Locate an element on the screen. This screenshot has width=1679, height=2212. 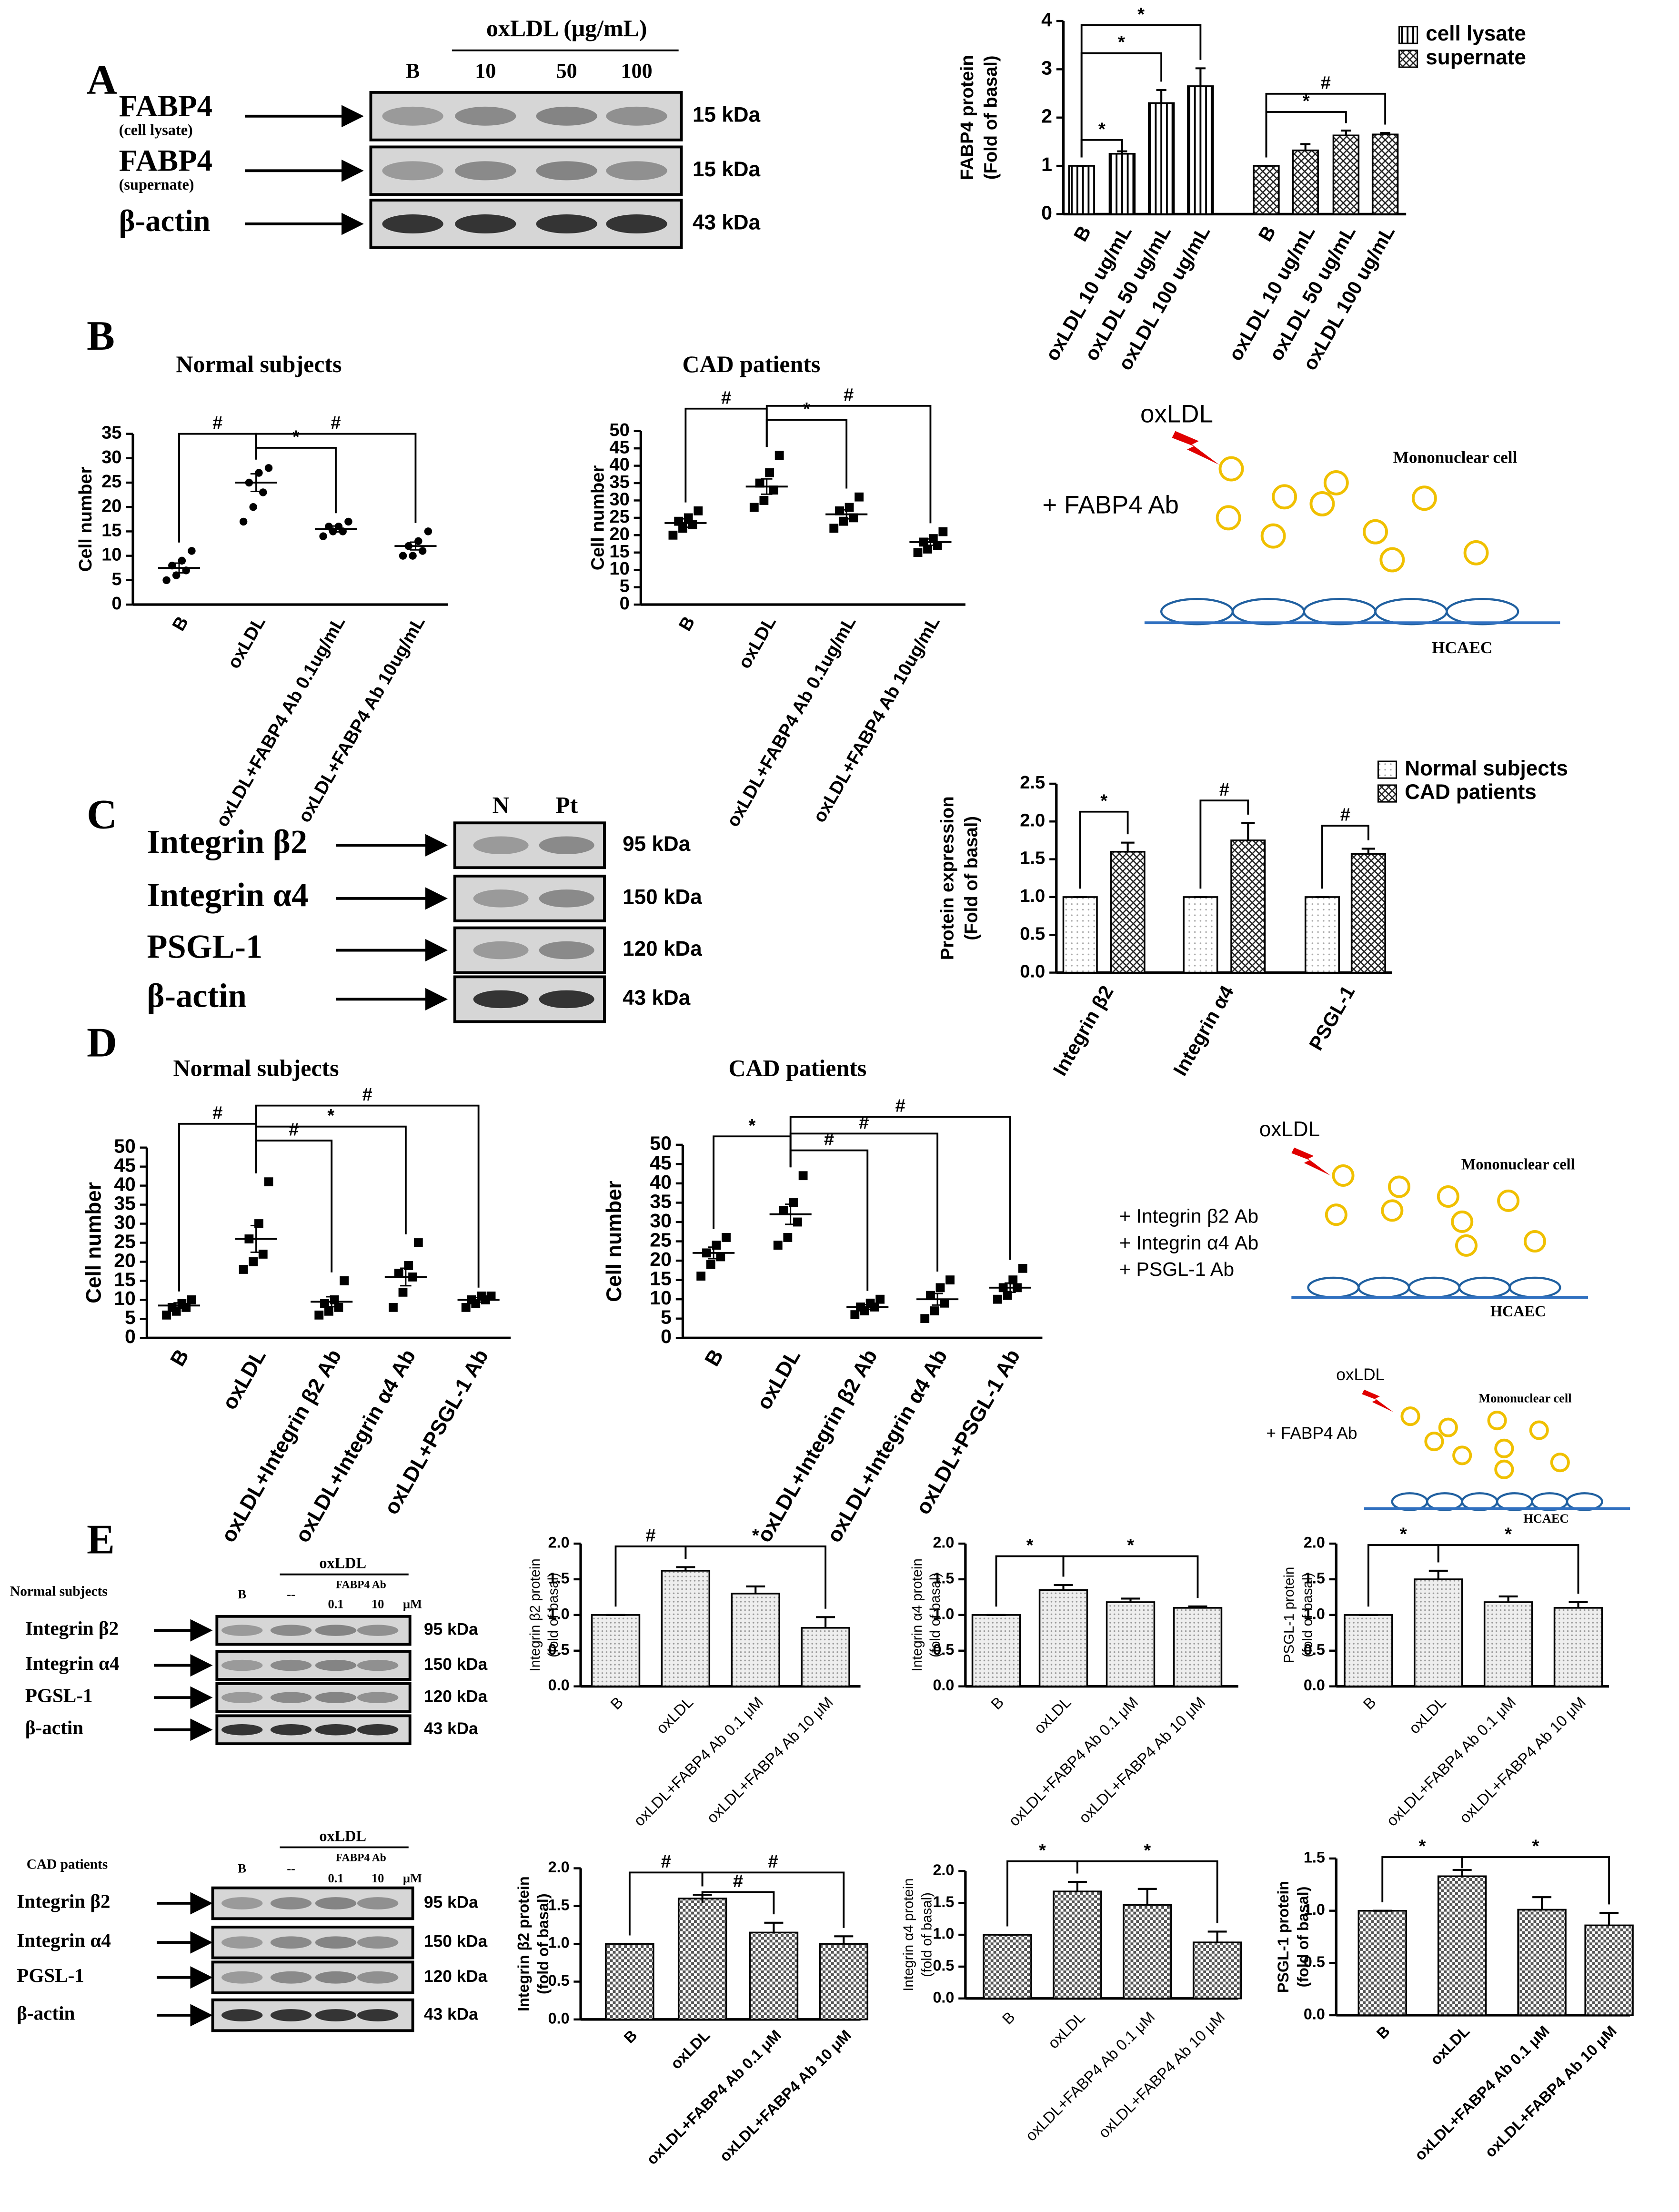
lane-label: 100 is located at coordinates (637, 70).